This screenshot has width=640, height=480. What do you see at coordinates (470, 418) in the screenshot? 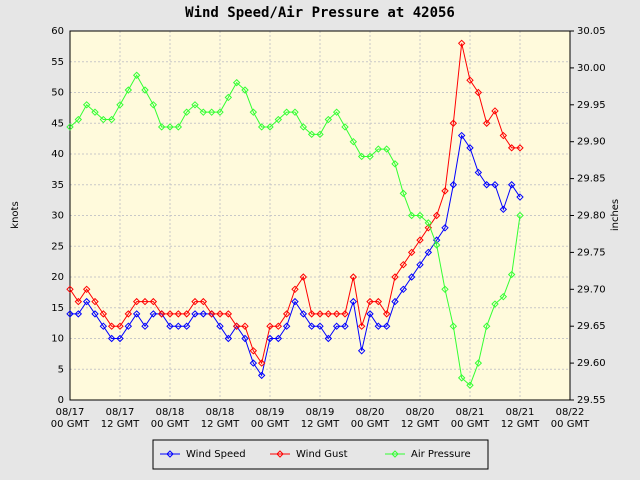
I see `x-tick-label: 08/21 00 GMT` at bounding box center [470, 418].